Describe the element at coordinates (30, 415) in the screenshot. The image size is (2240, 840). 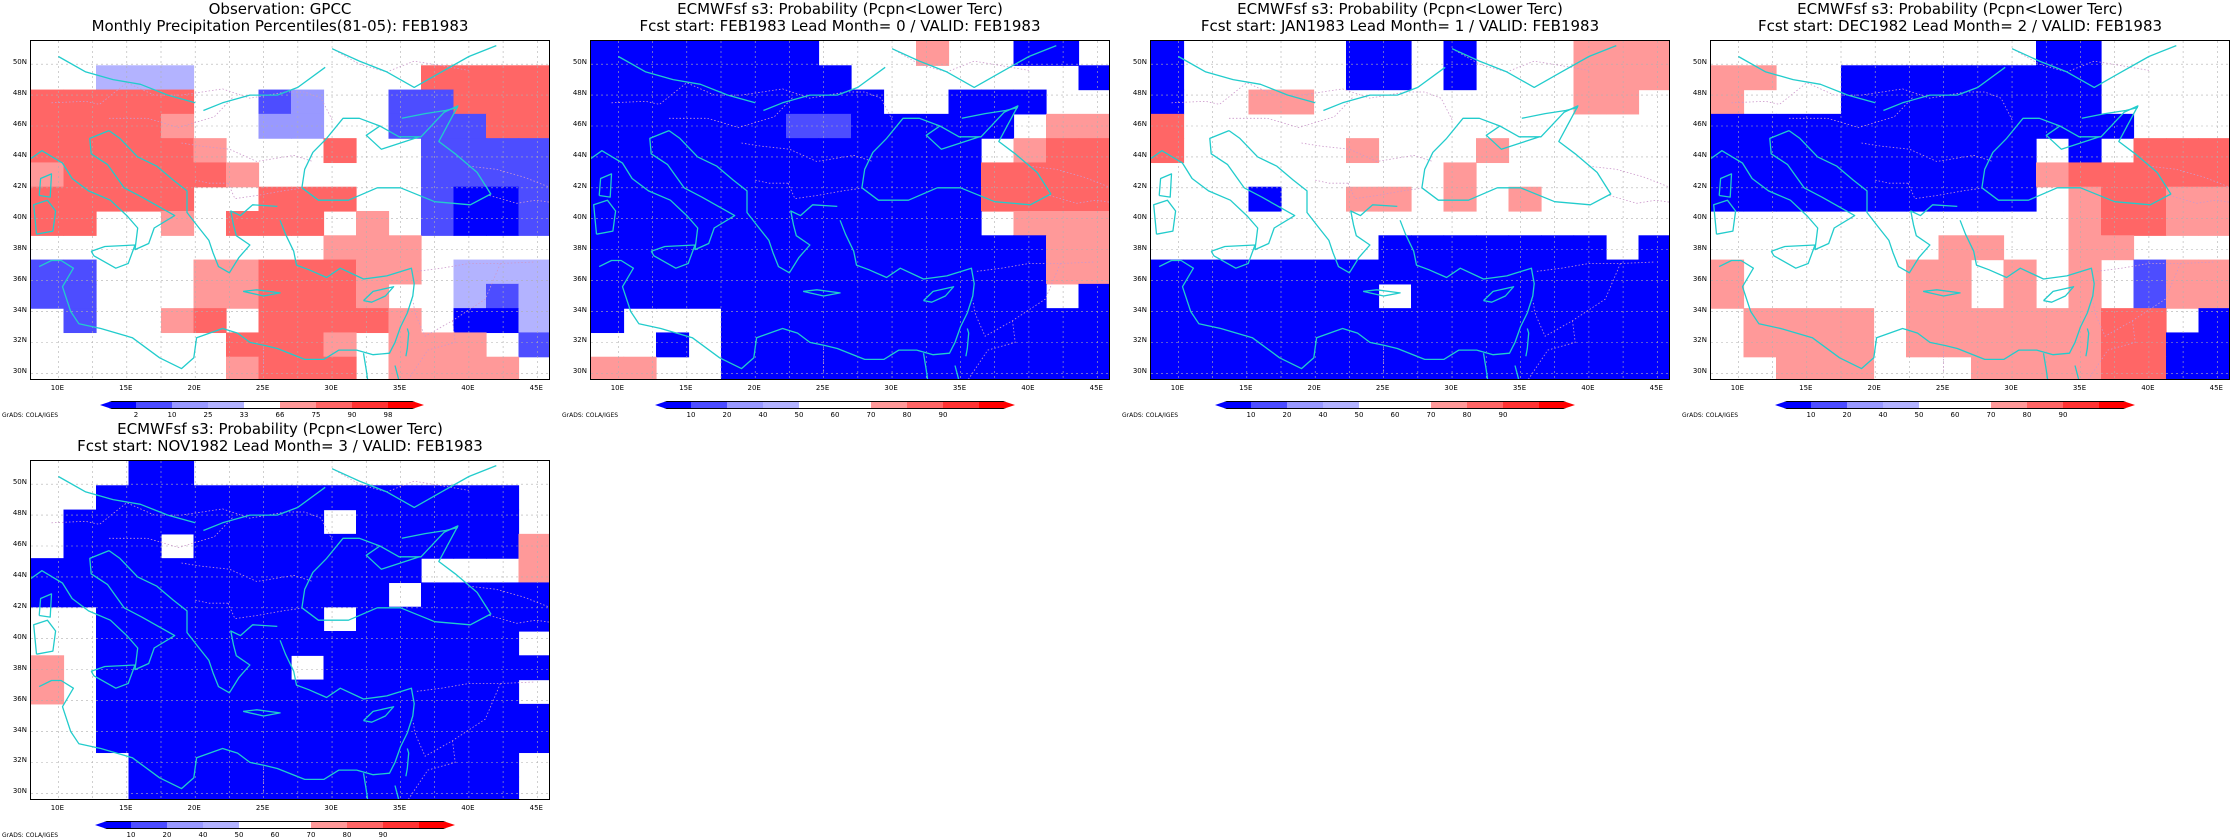
I see `grads-credit: GrADS: COLA/IGES` at that location.